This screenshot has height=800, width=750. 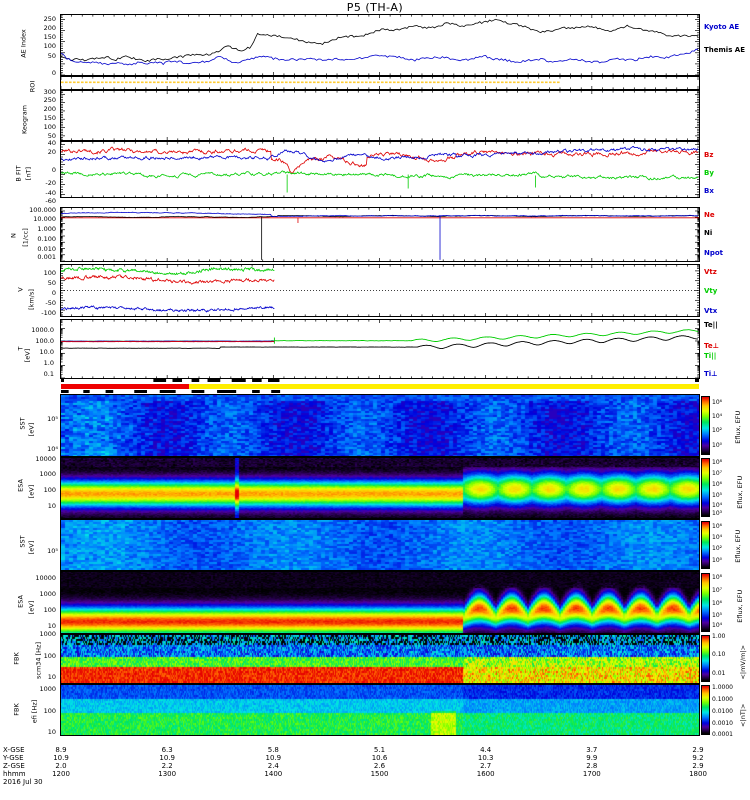 What do you see at coordinates (709, 191) in the screenshot?
I see `legend-bx: Bx` at bounding box center [709, 191].